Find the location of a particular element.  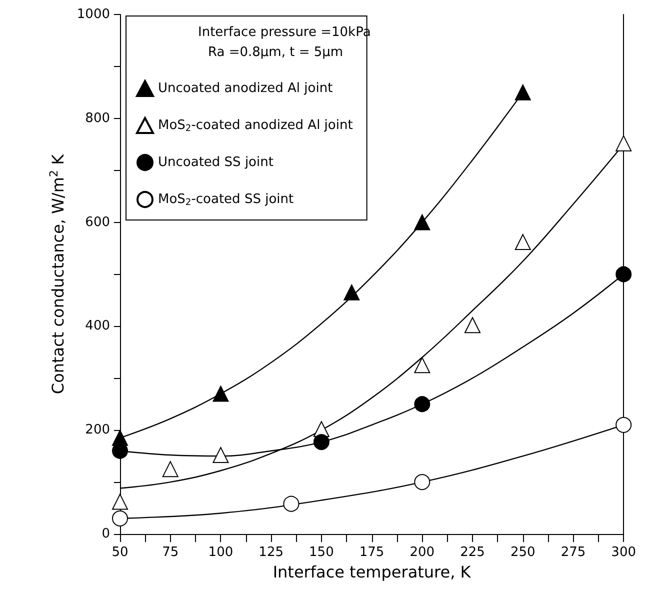

x-tick-label: 175 is located at coordinates (371, 552).